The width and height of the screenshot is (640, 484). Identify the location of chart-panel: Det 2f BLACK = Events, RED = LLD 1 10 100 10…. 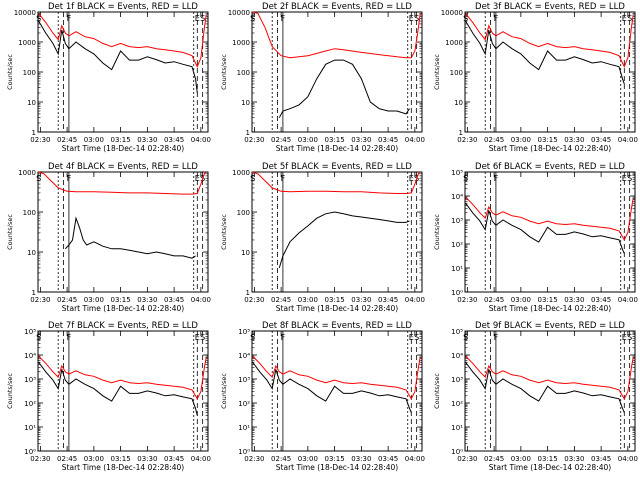
(322, 77).